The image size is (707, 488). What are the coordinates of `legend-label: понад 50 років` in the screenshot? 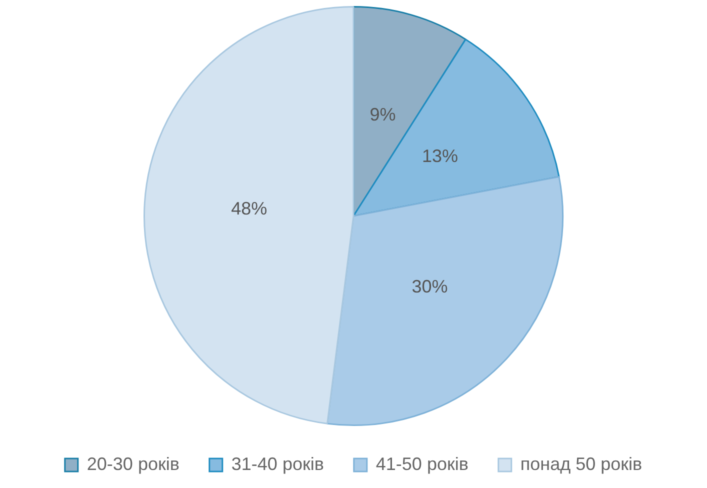 It's located at (581, 464).